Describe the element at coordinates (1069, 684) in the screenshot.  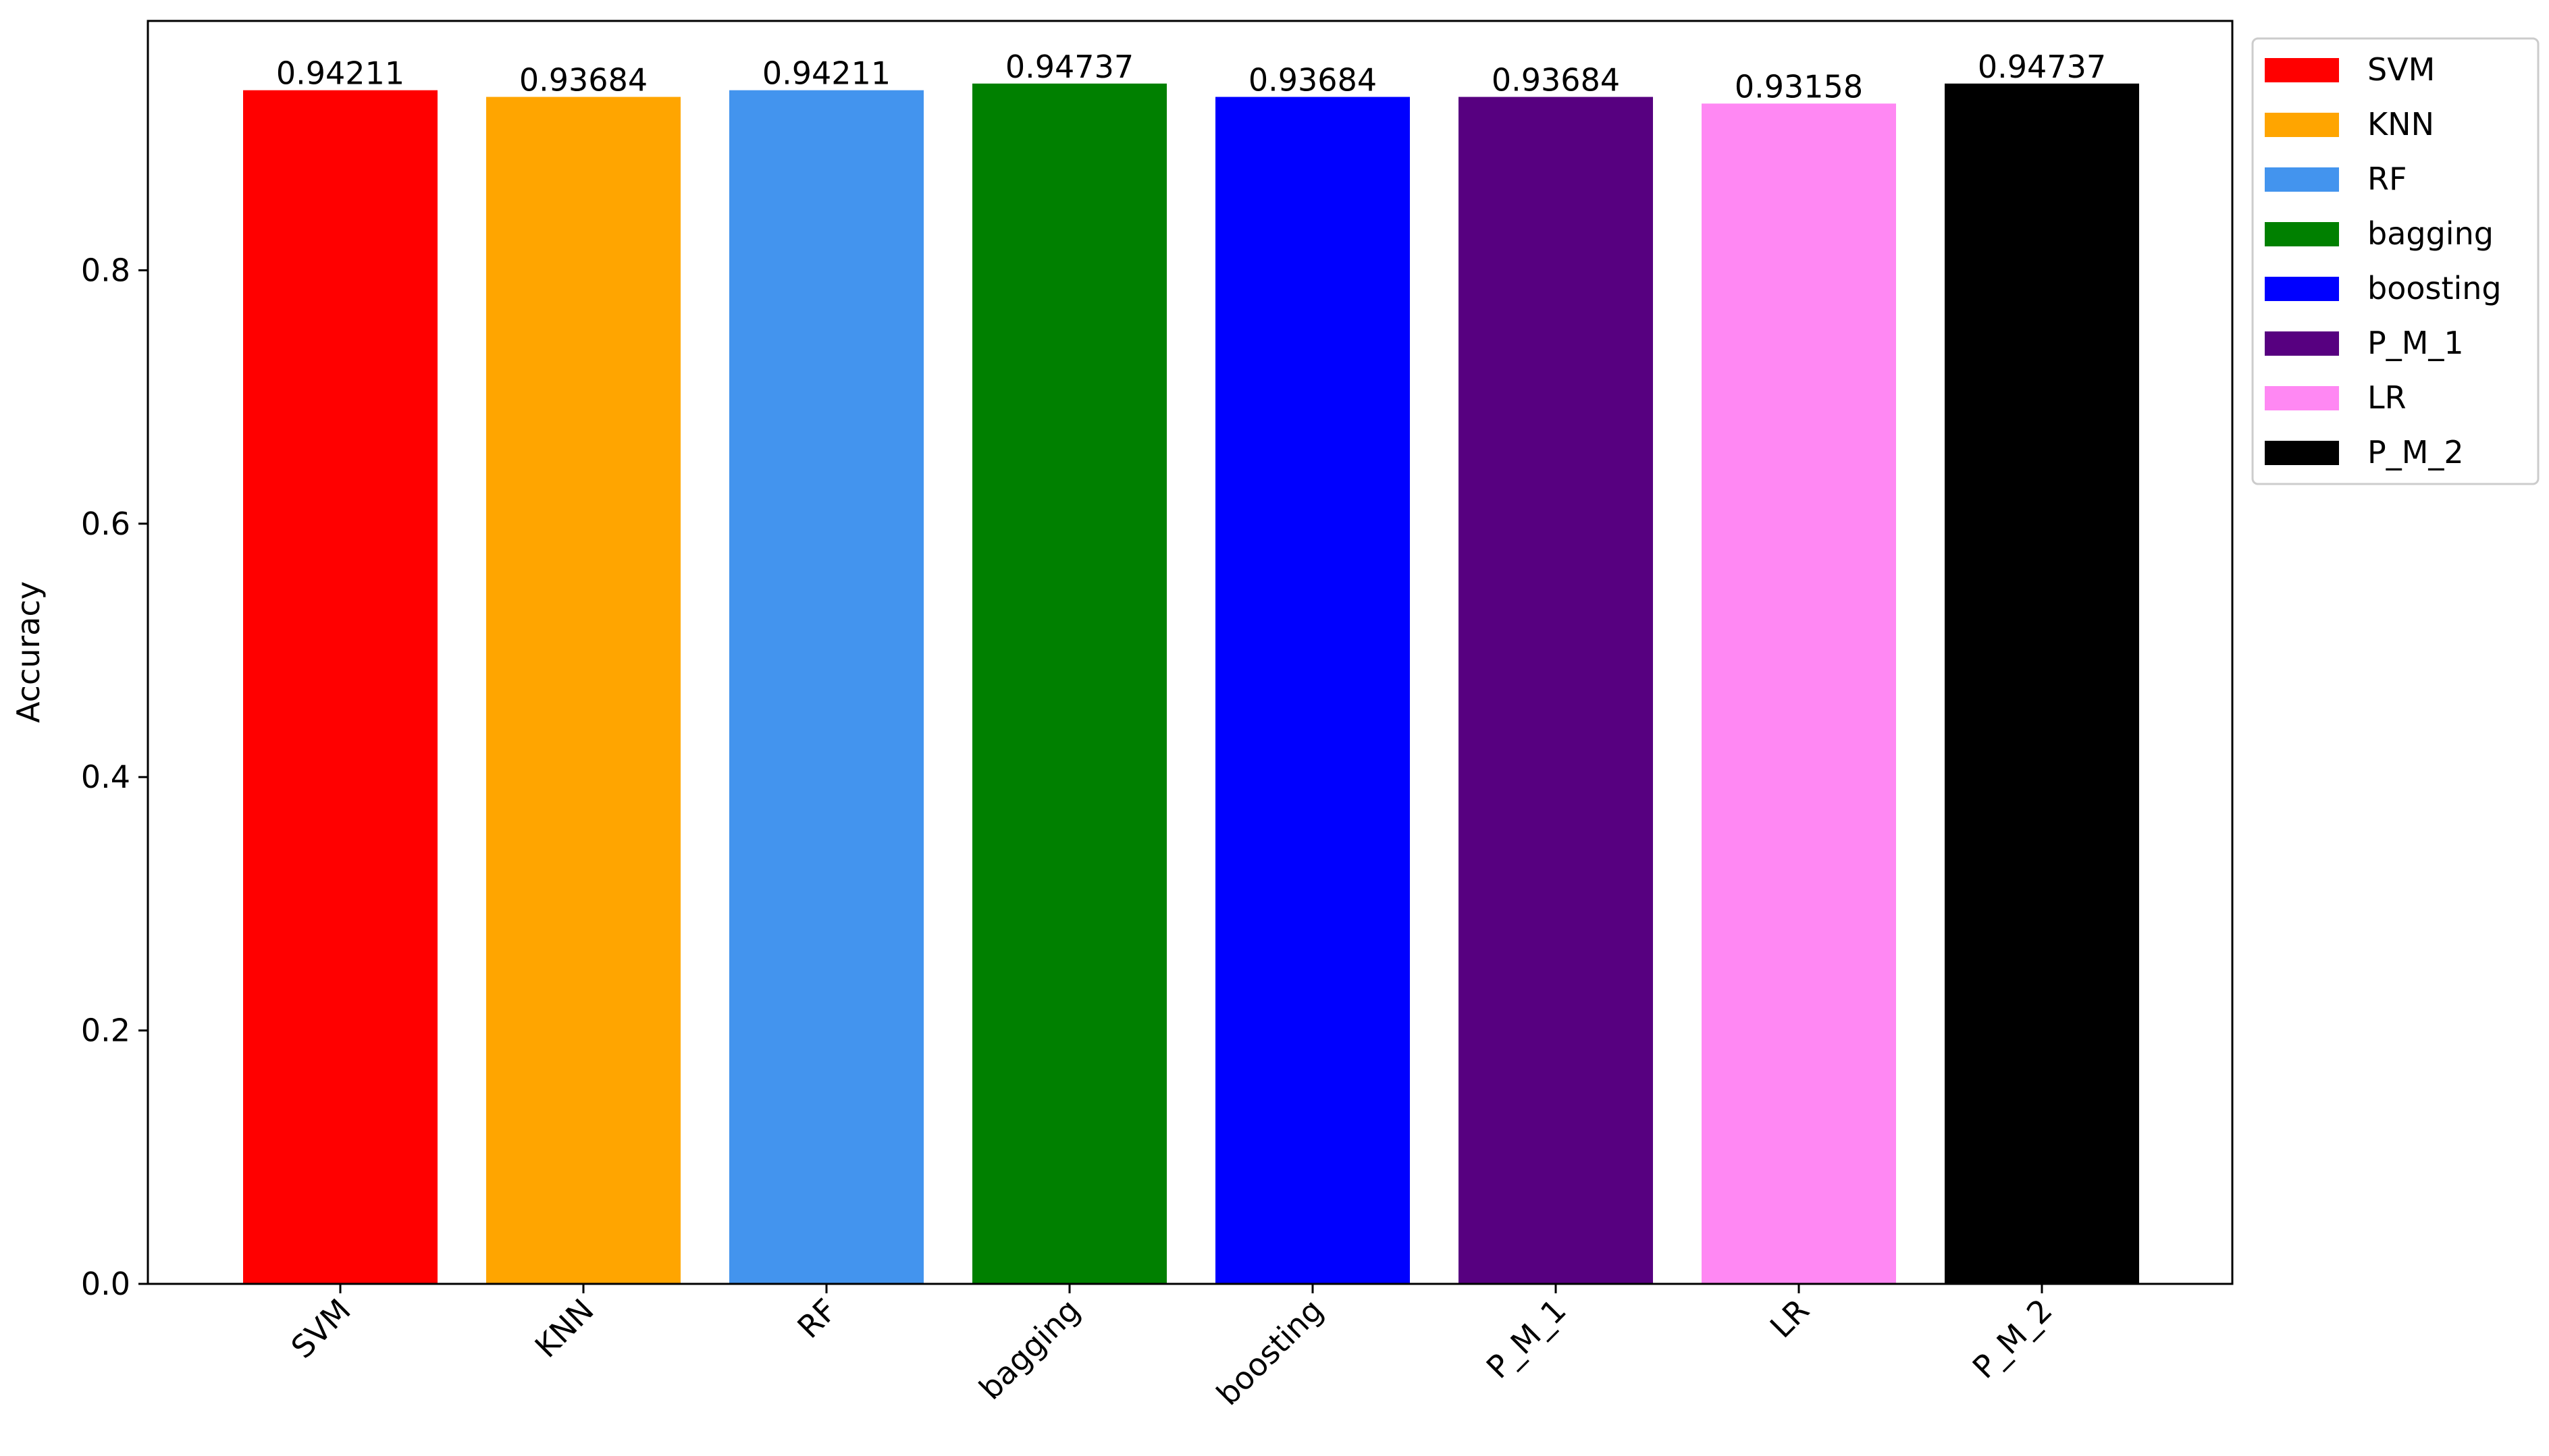
I see `bar-bagging` at that location.